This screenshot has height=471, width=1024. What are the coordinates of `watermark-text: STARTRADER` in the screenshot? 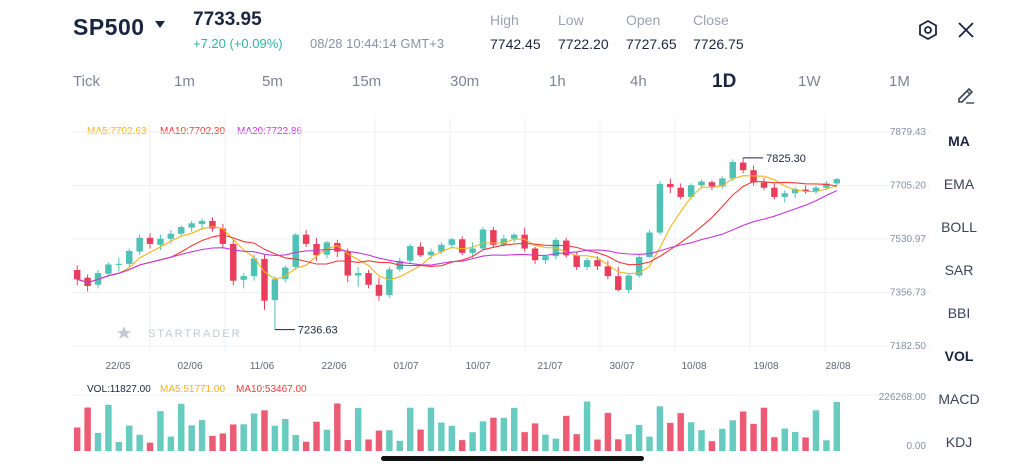 It's located at (195, 334).